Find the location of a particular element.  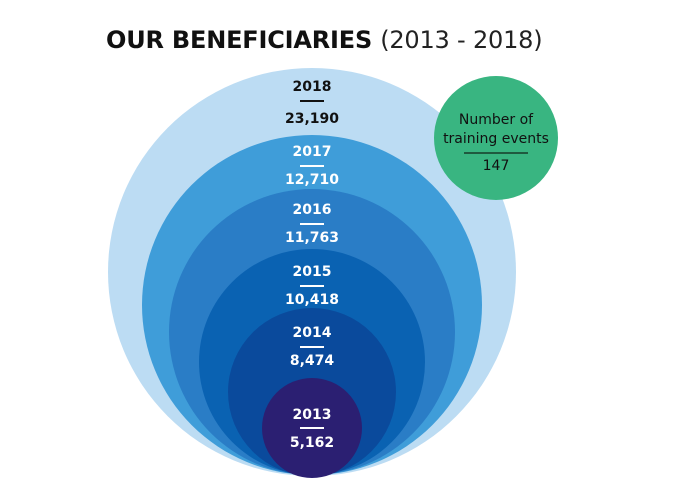

value-label-2018: 23,190 is located at coordinates (312, 119).